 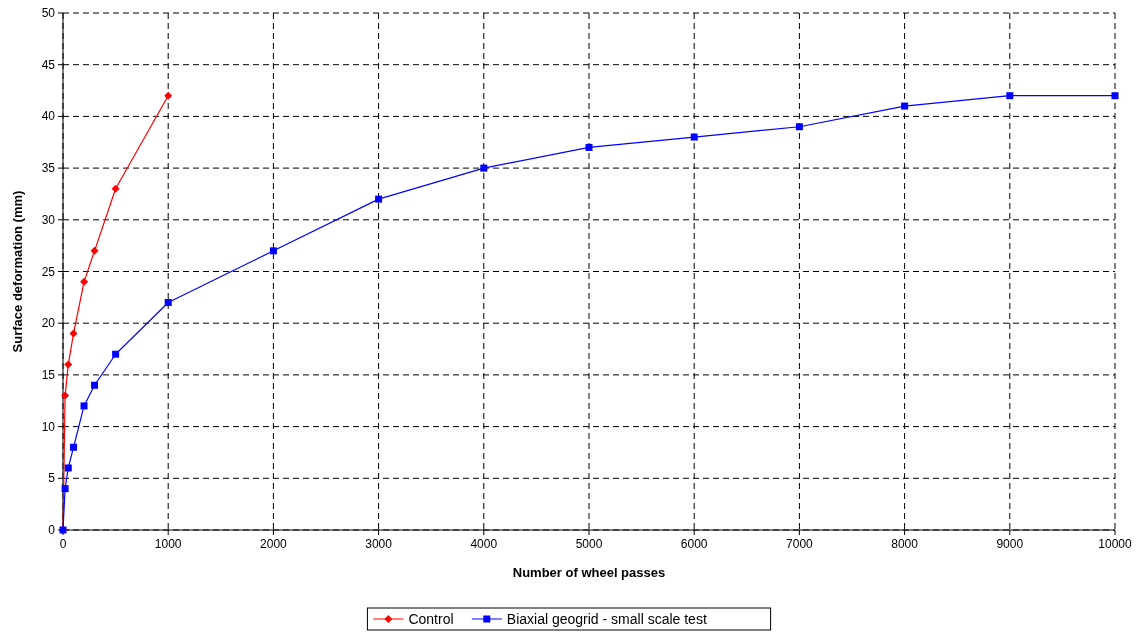 What do you see at coordinates (48, 13) in the screenshot?
I see `y-tick-label: 50` at bounding box center [48, 13].